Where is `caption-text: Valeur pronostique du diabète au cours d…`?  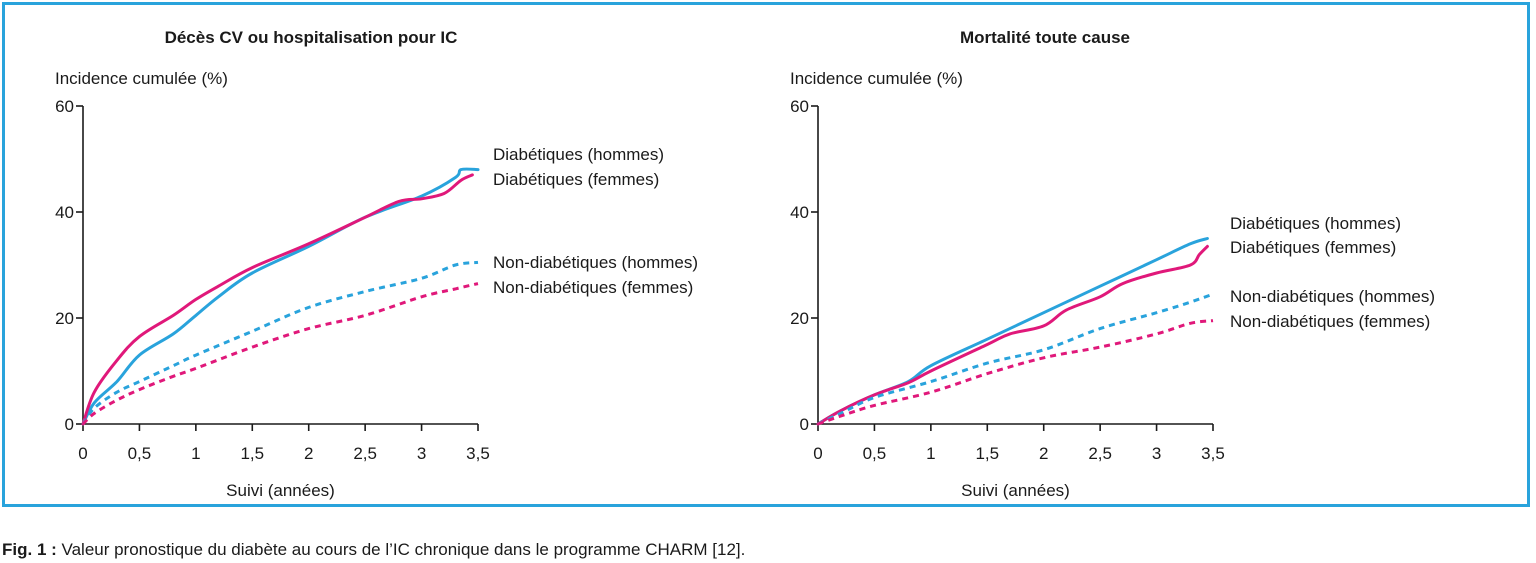
caption-text: Valeur pronostique du diabète au cours d… is located at coordinates (401, 549).